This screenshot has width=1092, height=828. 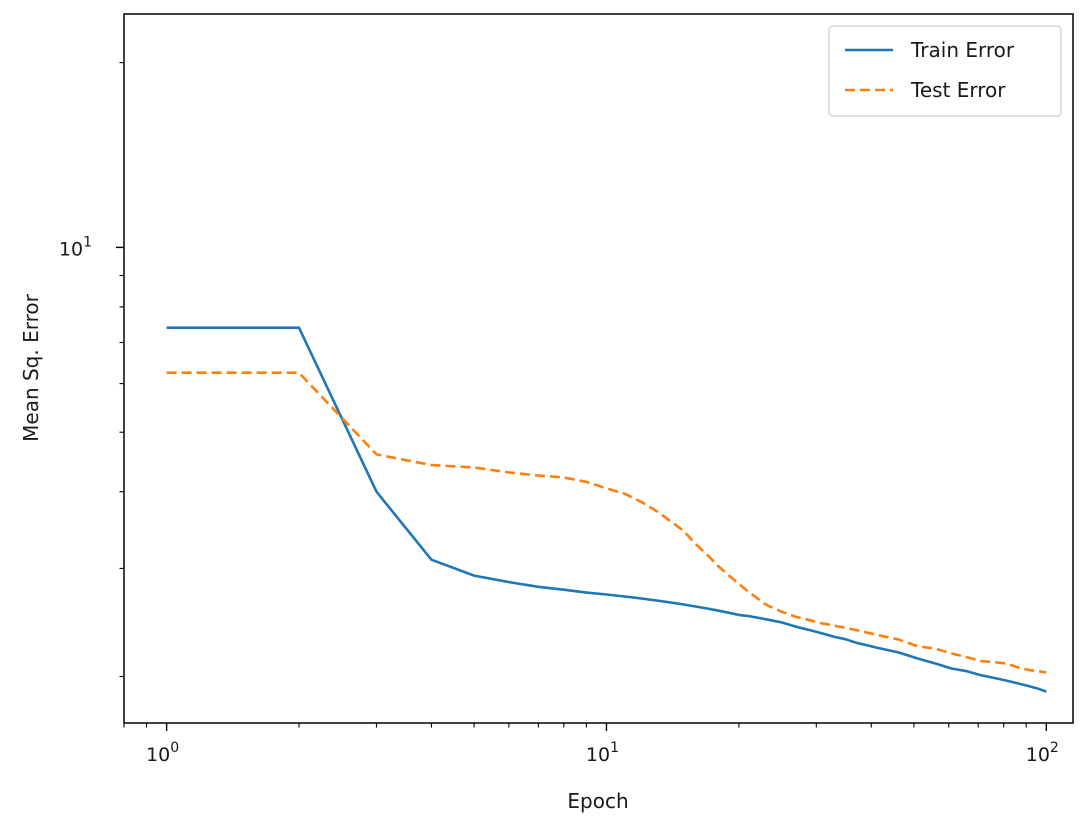 I want to click on legend: Train Error Test Error, so click(x=945, y=71).